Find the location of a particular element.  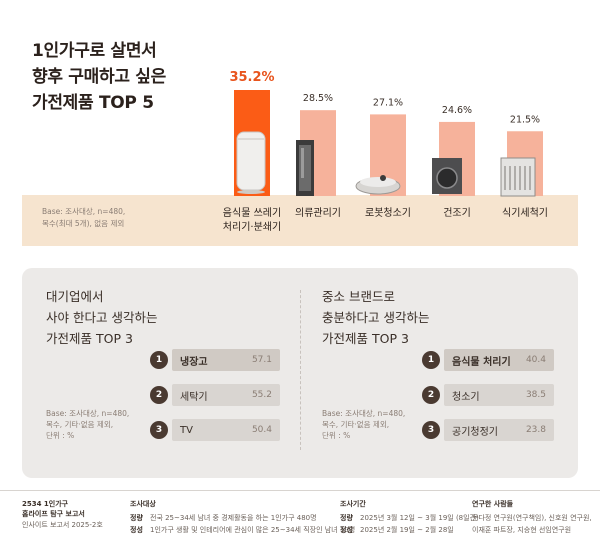

footer-period-label: 조사기간 is located at coordinates (353, 504).